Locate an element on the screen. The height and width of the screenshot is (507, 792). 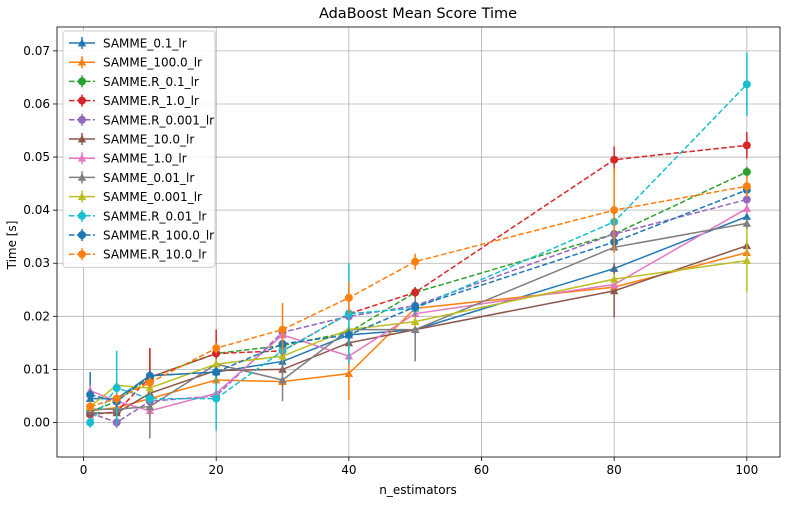
legend-label: SAMME.R_10.0_lr is located at coordinates (155, 255).